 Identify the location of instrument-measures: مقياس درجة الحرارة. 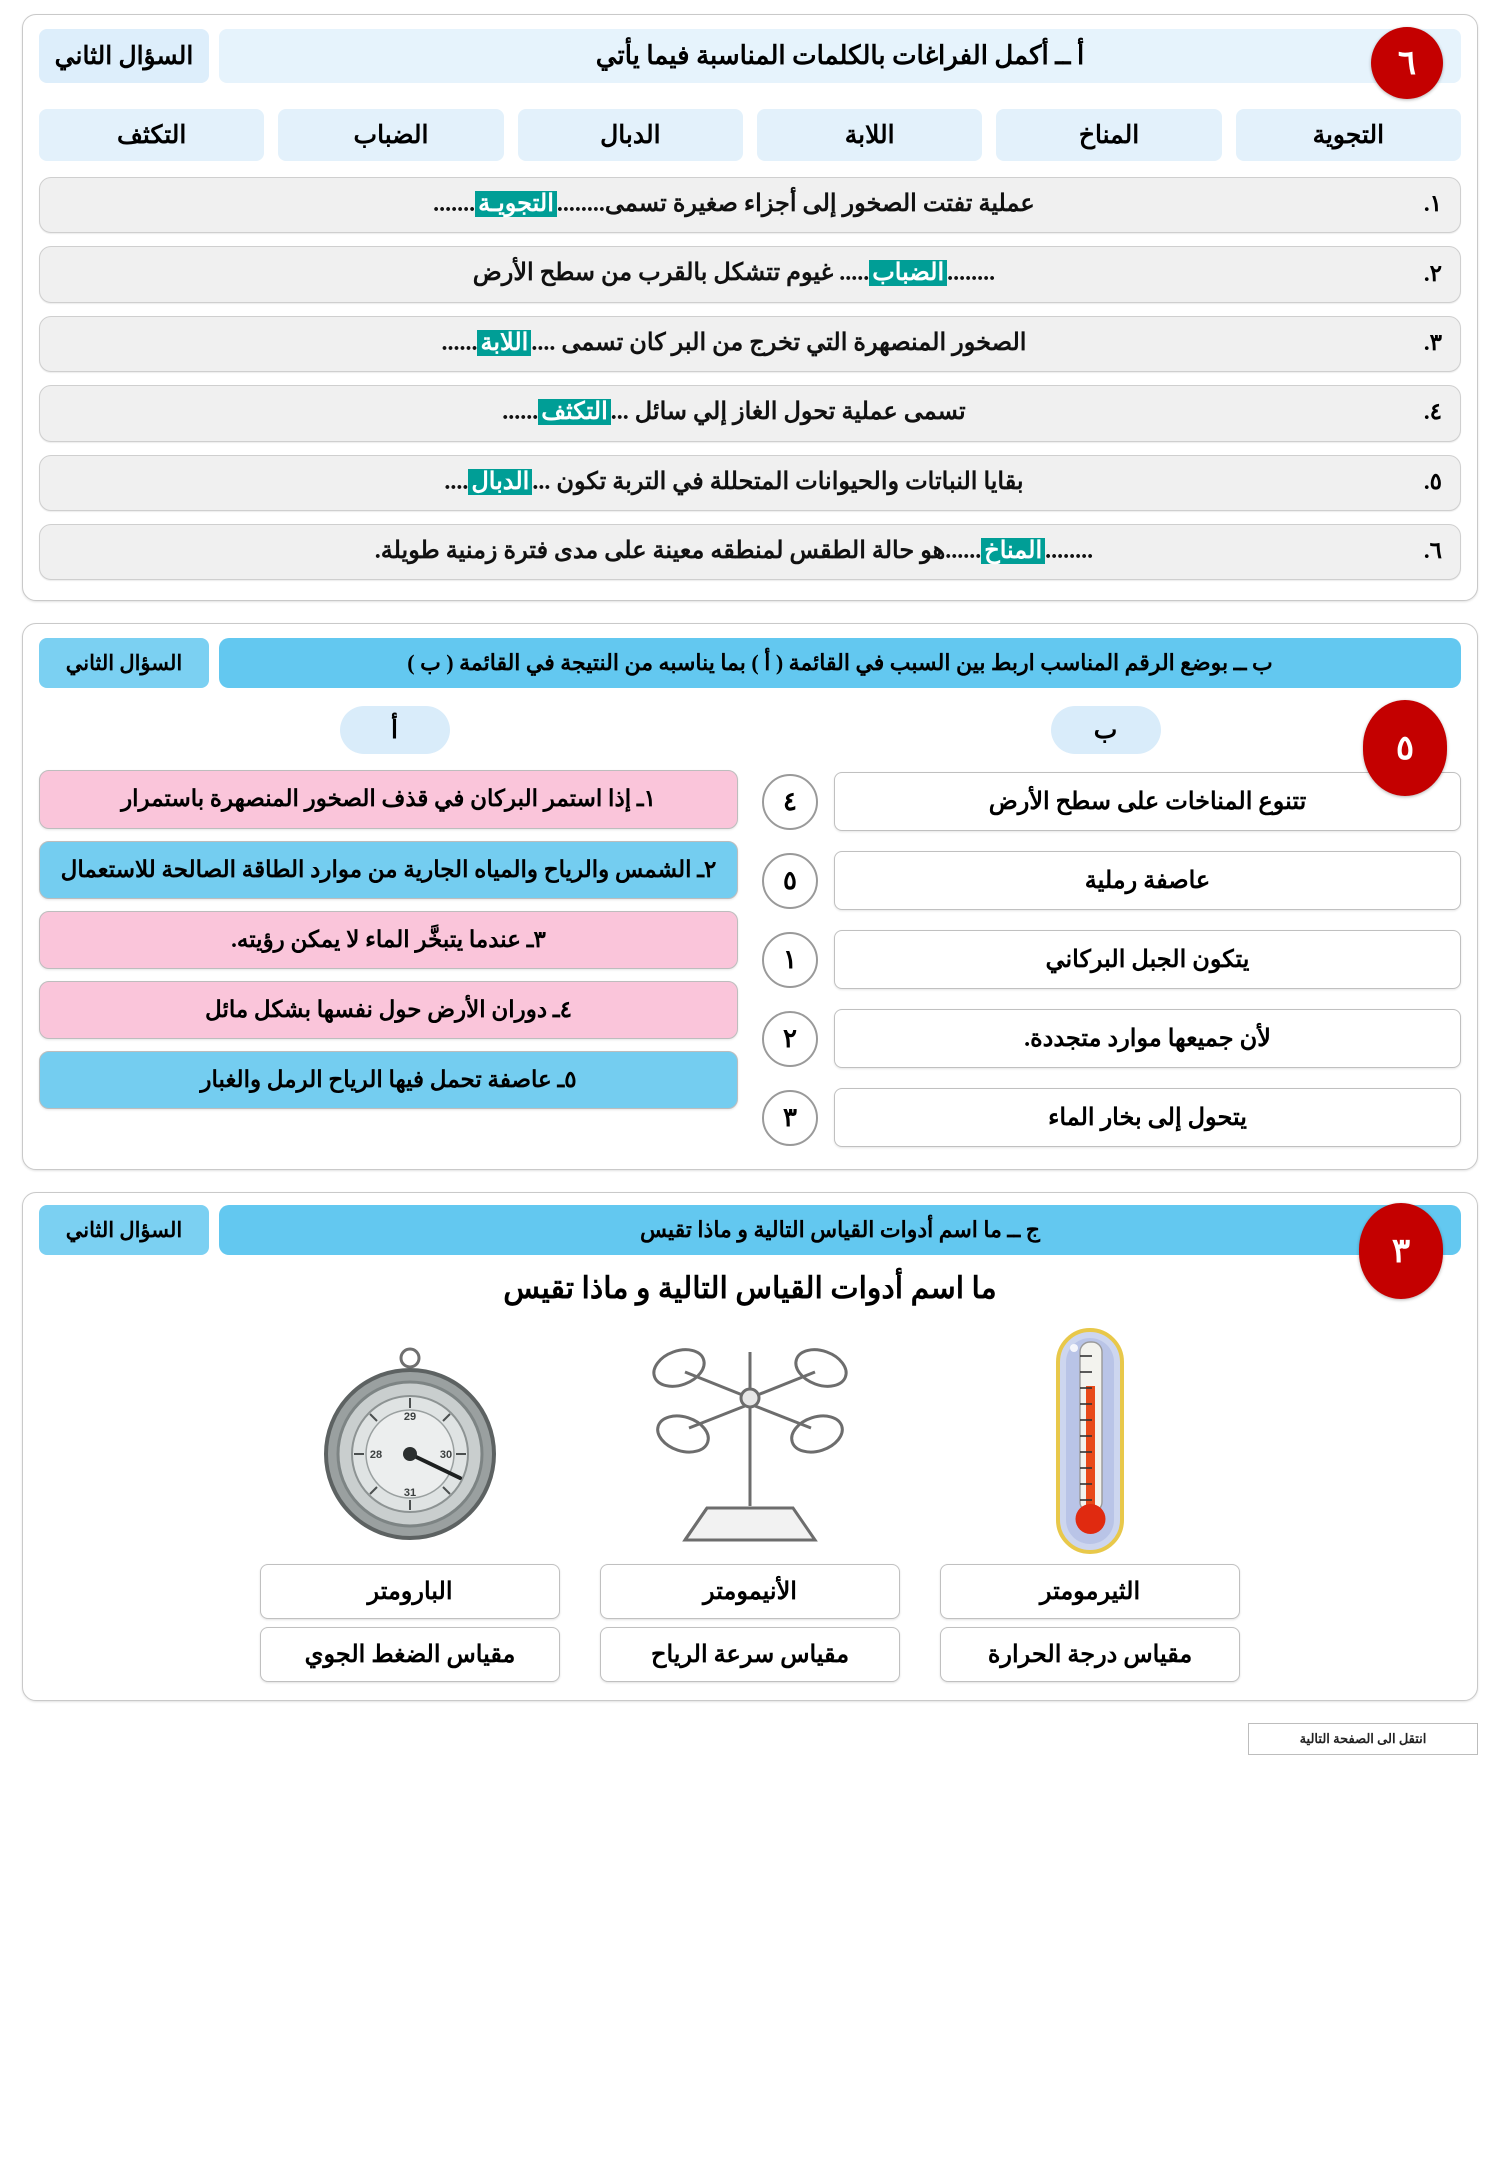
(1090, 1655).